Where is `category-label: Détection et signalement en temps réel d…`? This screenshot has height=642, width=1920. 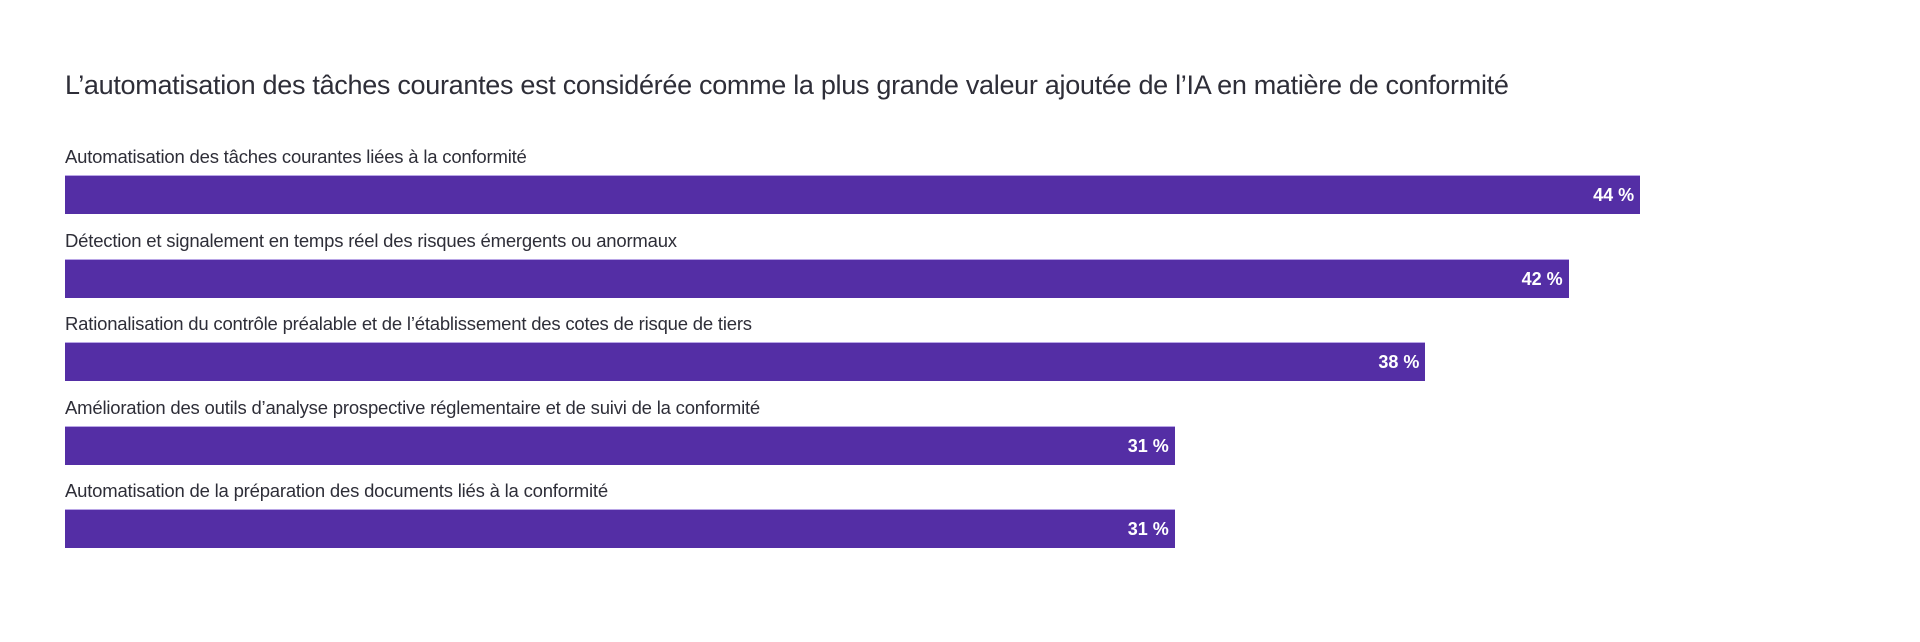 category-label: Détection et signalement en temps réel d… is located at coordinates (371, 240).